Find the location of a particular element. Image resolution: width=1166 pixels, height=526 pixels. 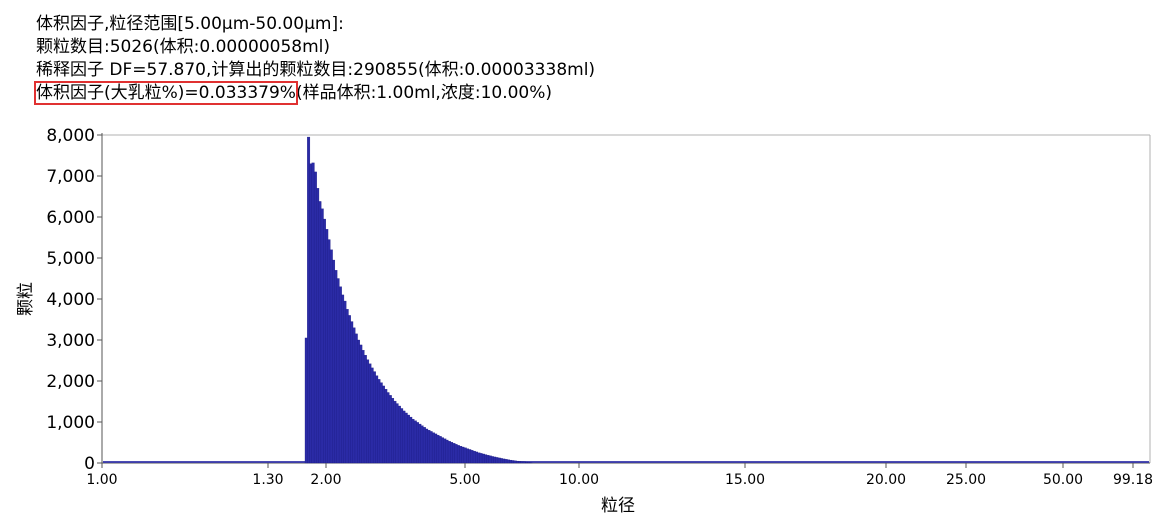

y-tick-label: 8,000 is located at coordinates (70, 136).